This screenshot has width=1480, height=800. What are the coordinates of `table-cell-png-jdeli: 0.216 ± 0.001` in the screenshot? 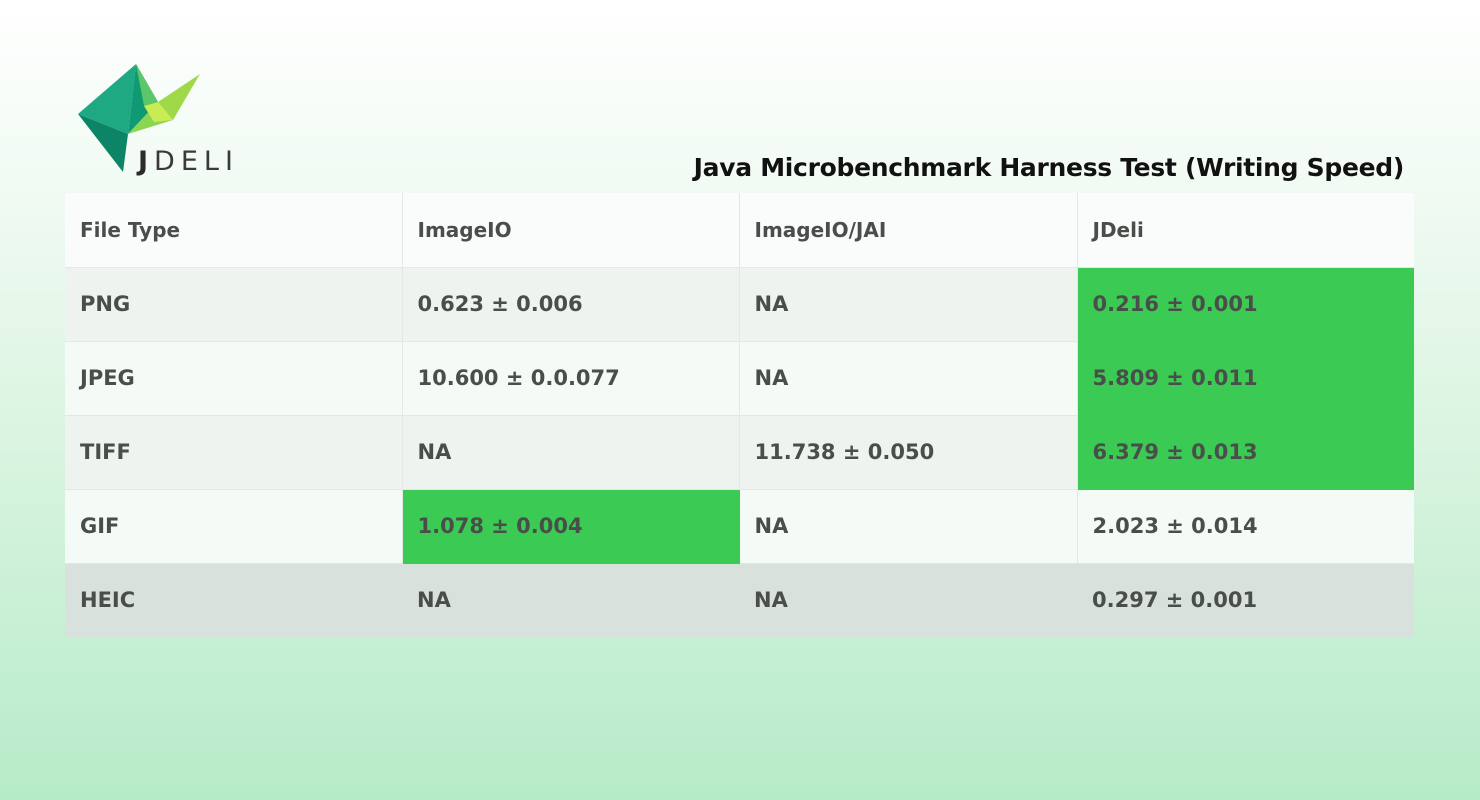 It's located at (1245, 304).